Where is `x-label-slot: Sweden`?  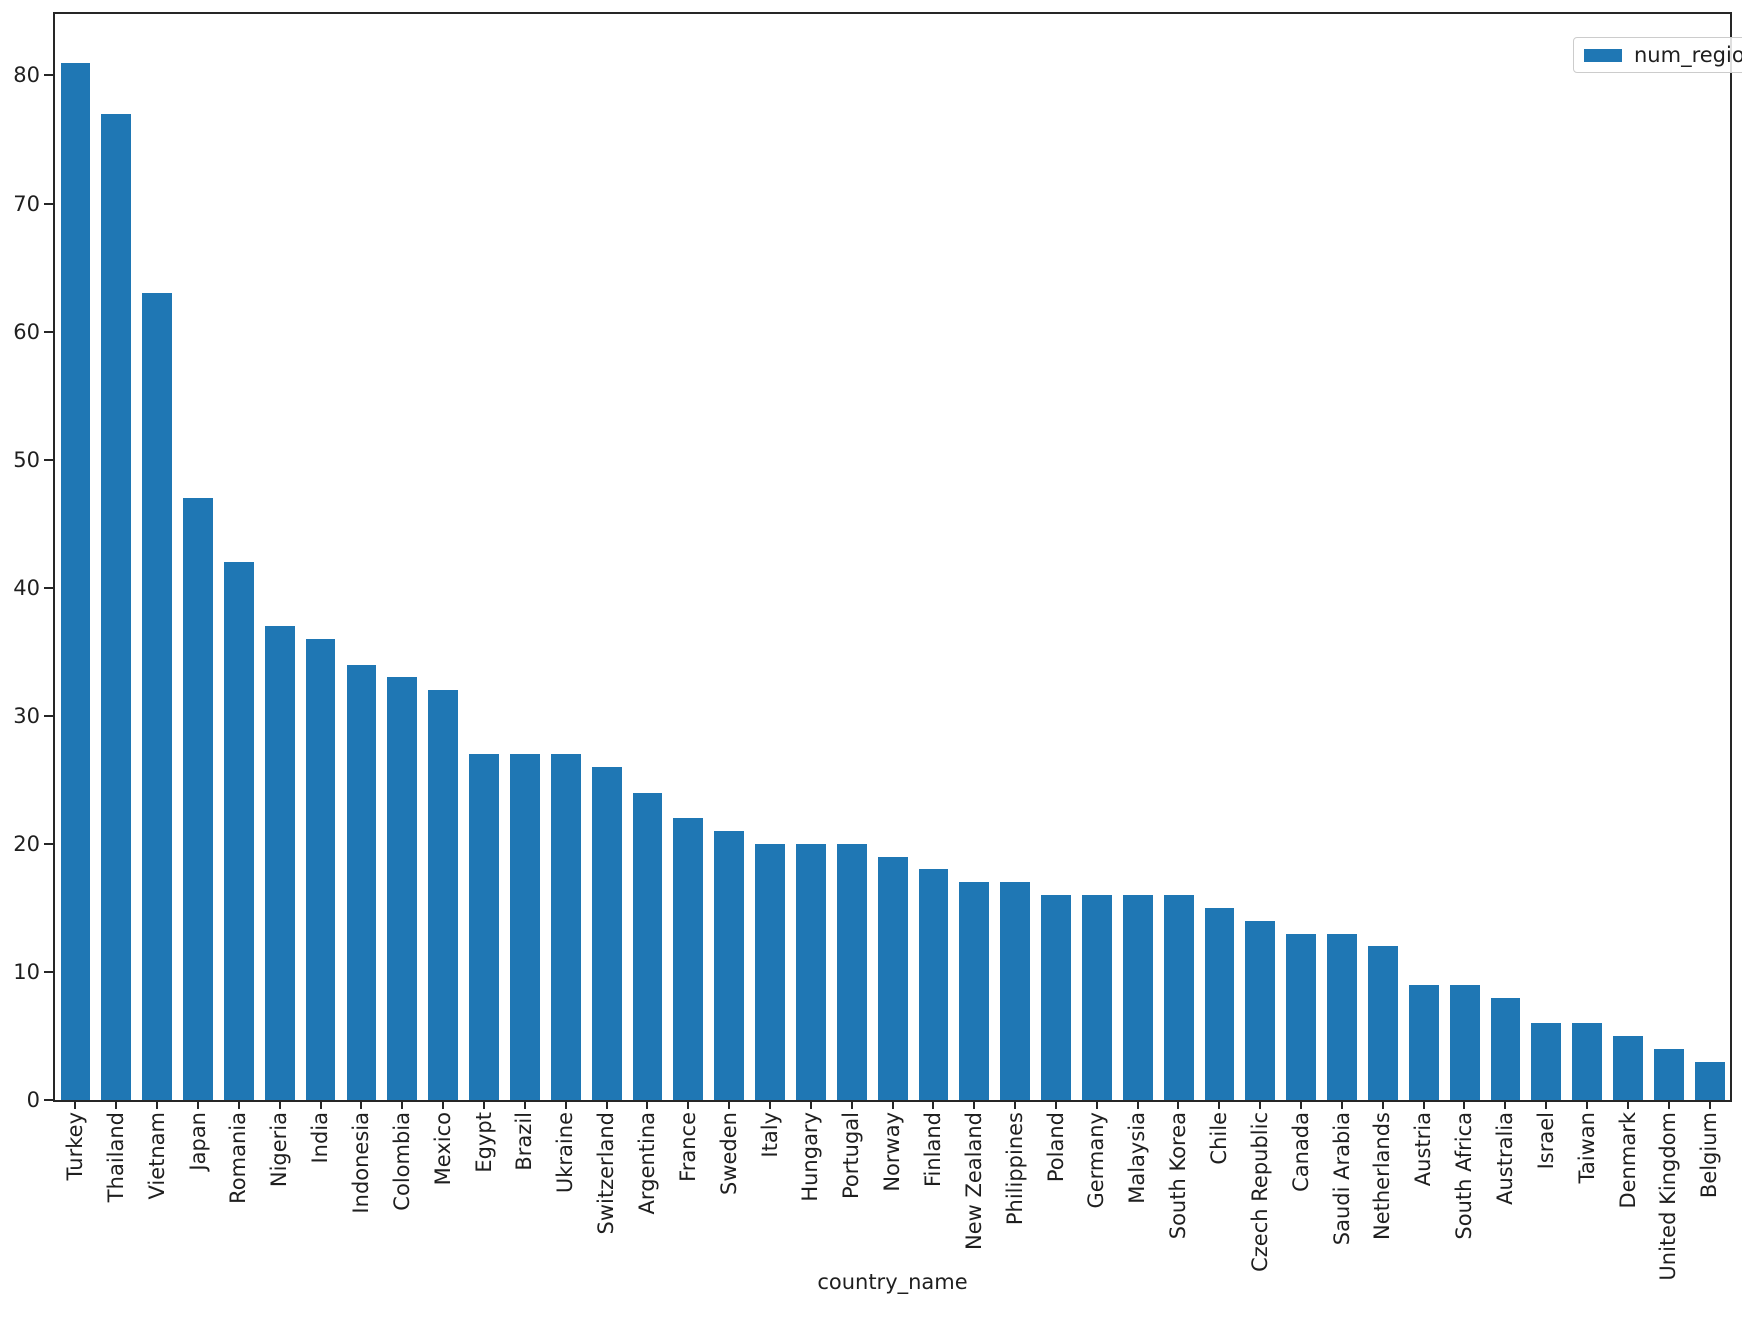
x-label-slot: Sweden is located at coordinates (729, 1196).